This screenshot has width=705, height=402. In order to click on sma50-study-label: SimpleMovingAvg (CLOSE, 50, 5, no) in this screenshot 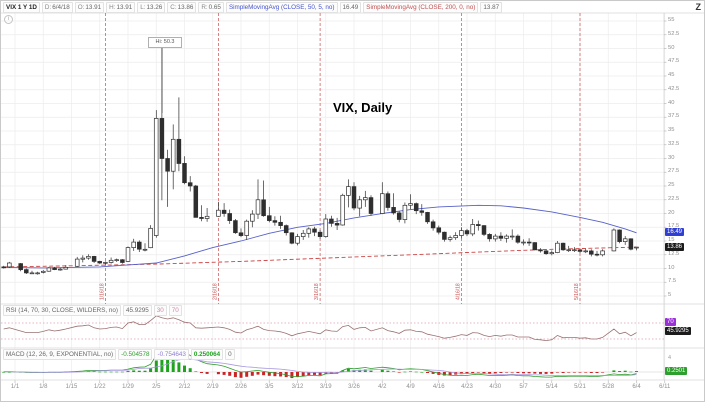, I will do `click(281, 7)`.